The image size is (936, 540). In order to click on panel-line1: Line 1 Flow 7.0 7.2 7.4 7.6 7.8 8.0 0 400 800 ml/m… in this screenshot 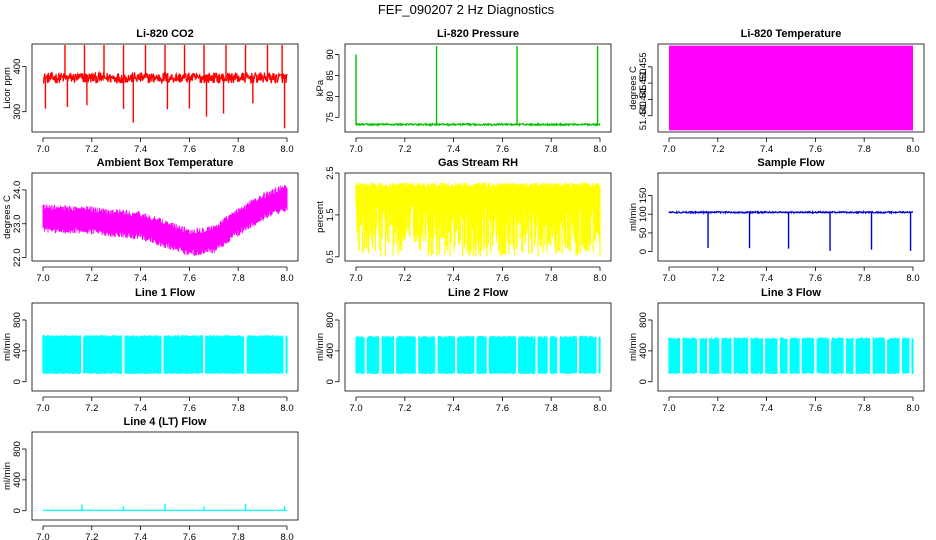, I will do `click(150, 350)`.